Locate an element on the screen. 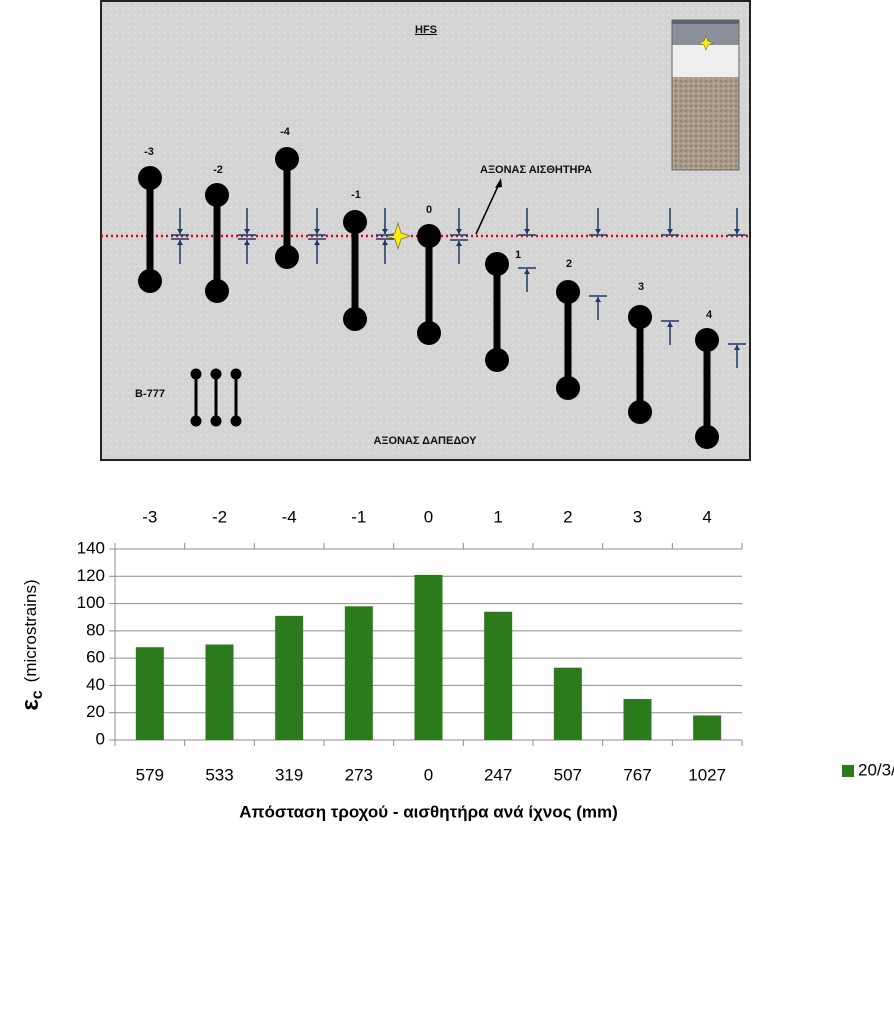  x-tick-label: 579 is located at coordinates (150, 774).